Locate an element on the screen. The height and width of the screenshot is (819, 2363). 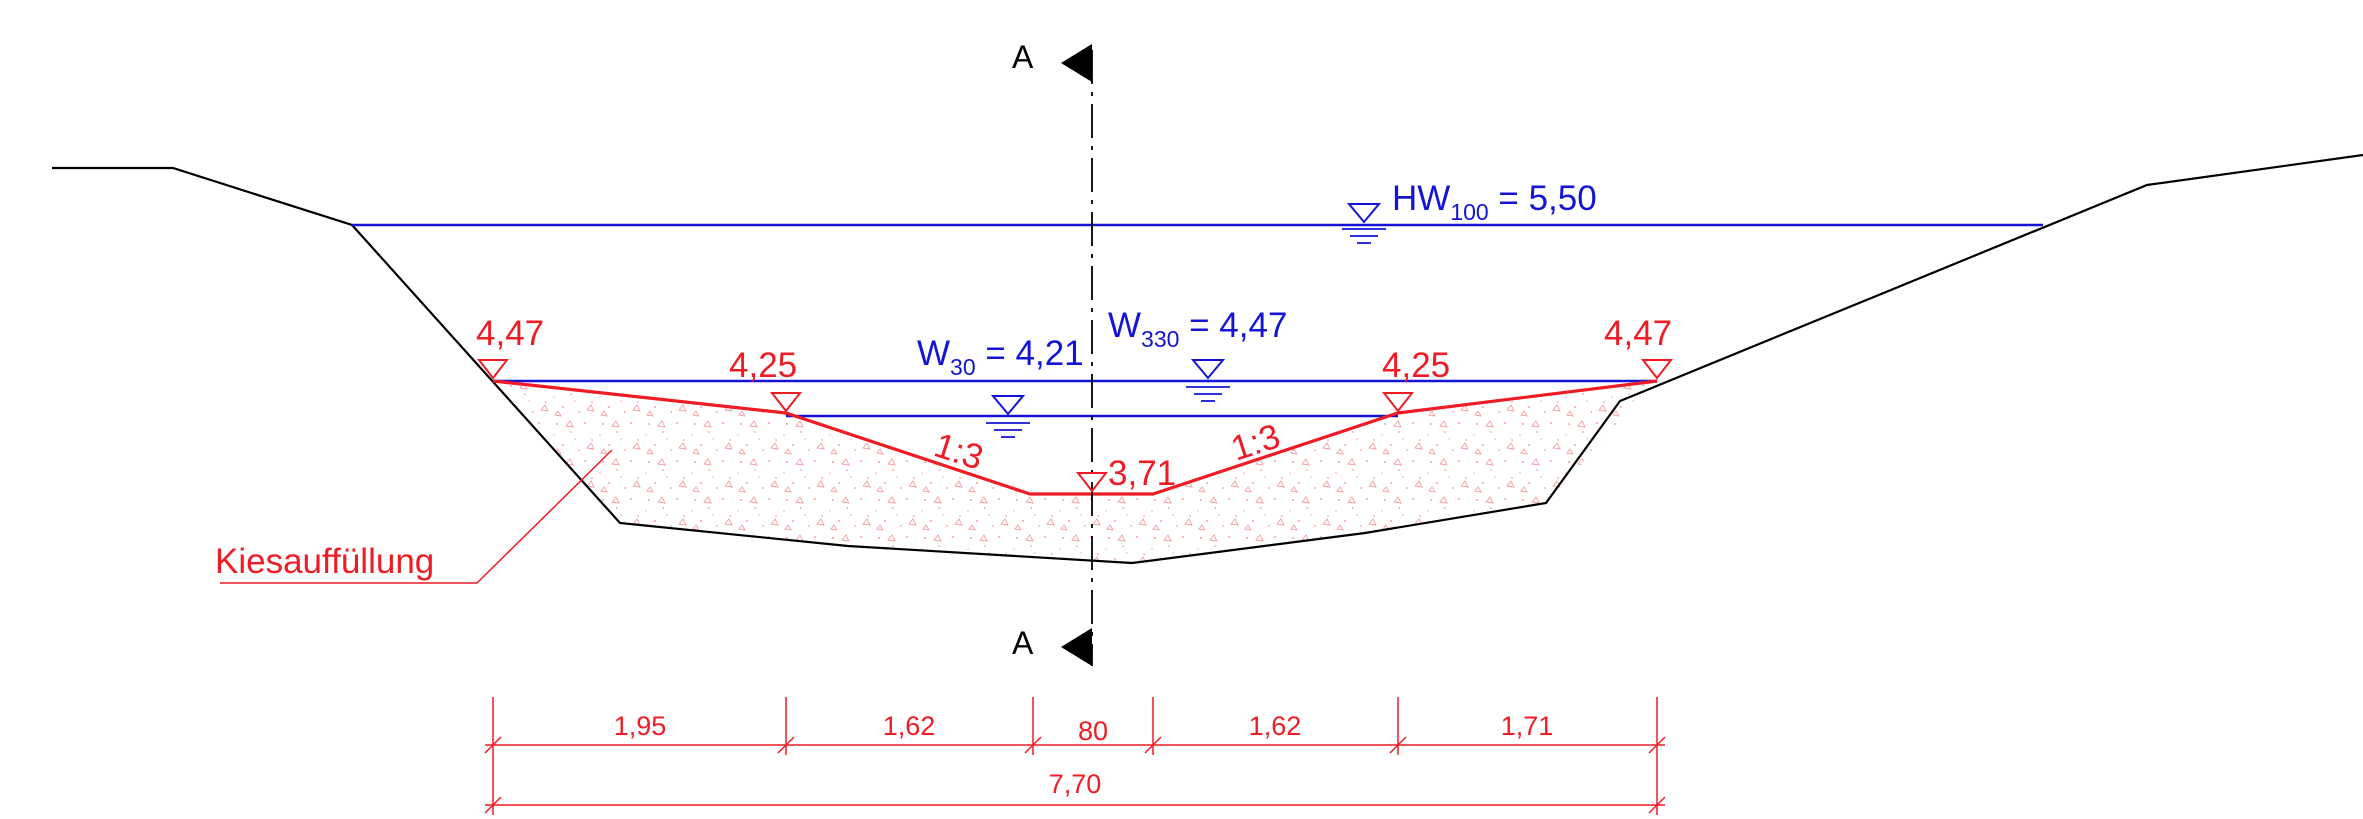
dimension-segment-4: 1,62 is located at coordinates (1275, 726).